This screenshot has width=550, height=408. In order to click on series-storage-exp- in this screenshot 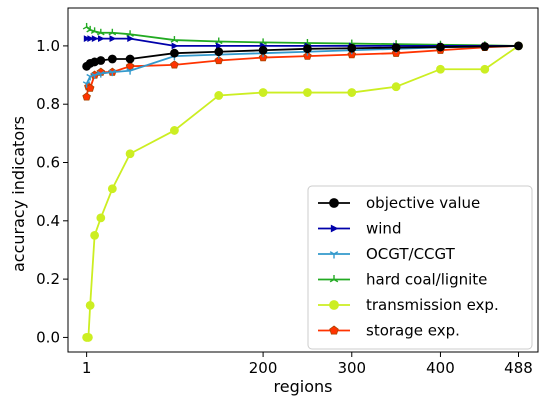, I will do `click(302, 71)`.